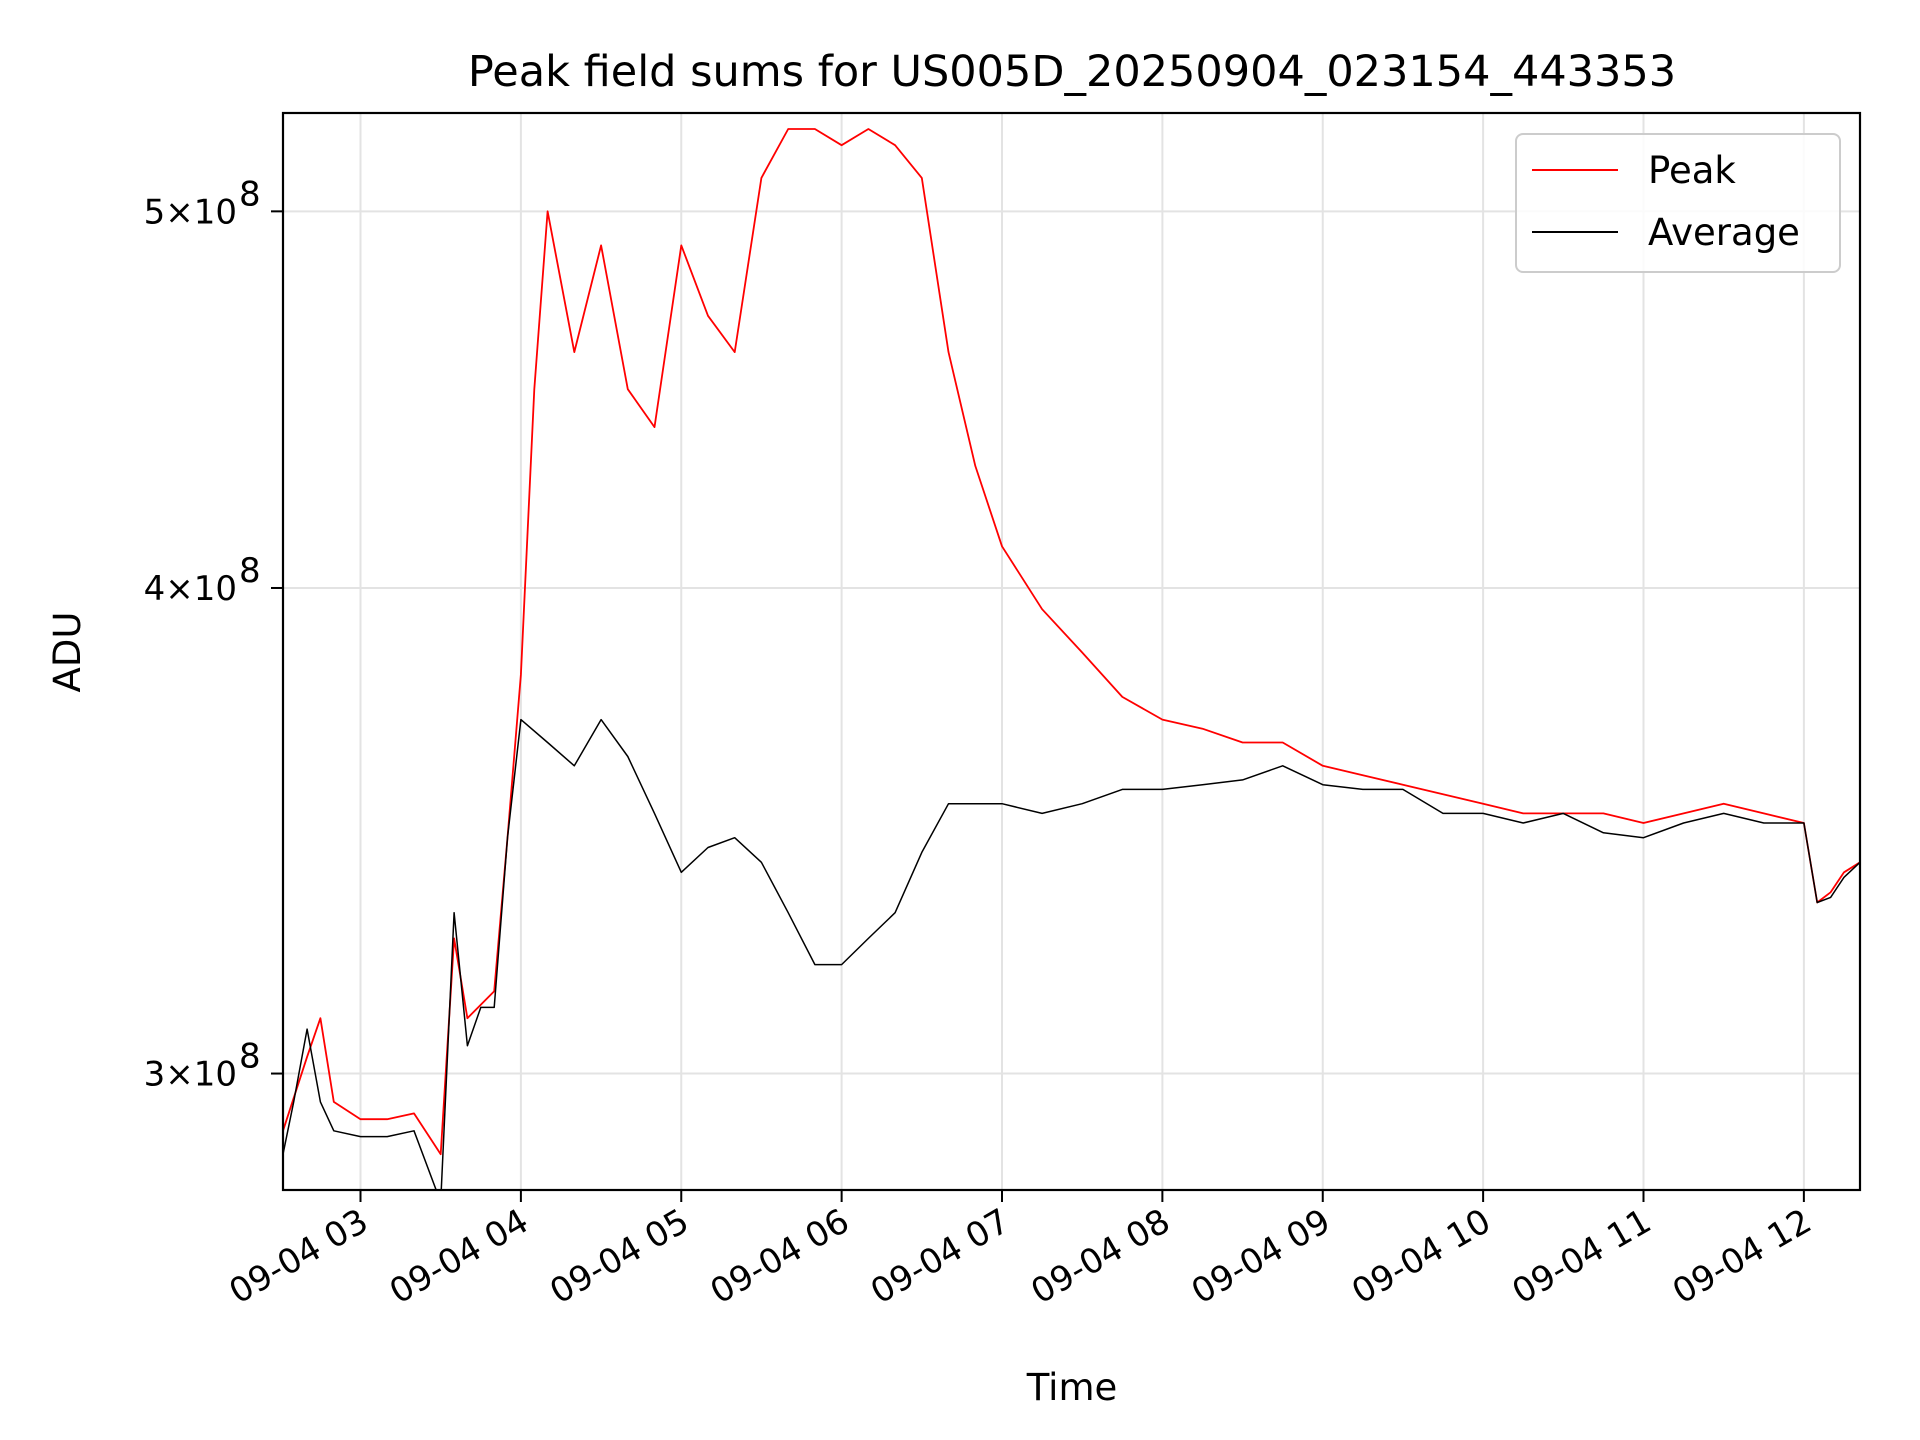 This screenshot has width=1920, height=1440. What do you see at coordinates (67, 652) in the screenshot?
I see `y-axis-label: ADU` at bounding box center [67, 652].